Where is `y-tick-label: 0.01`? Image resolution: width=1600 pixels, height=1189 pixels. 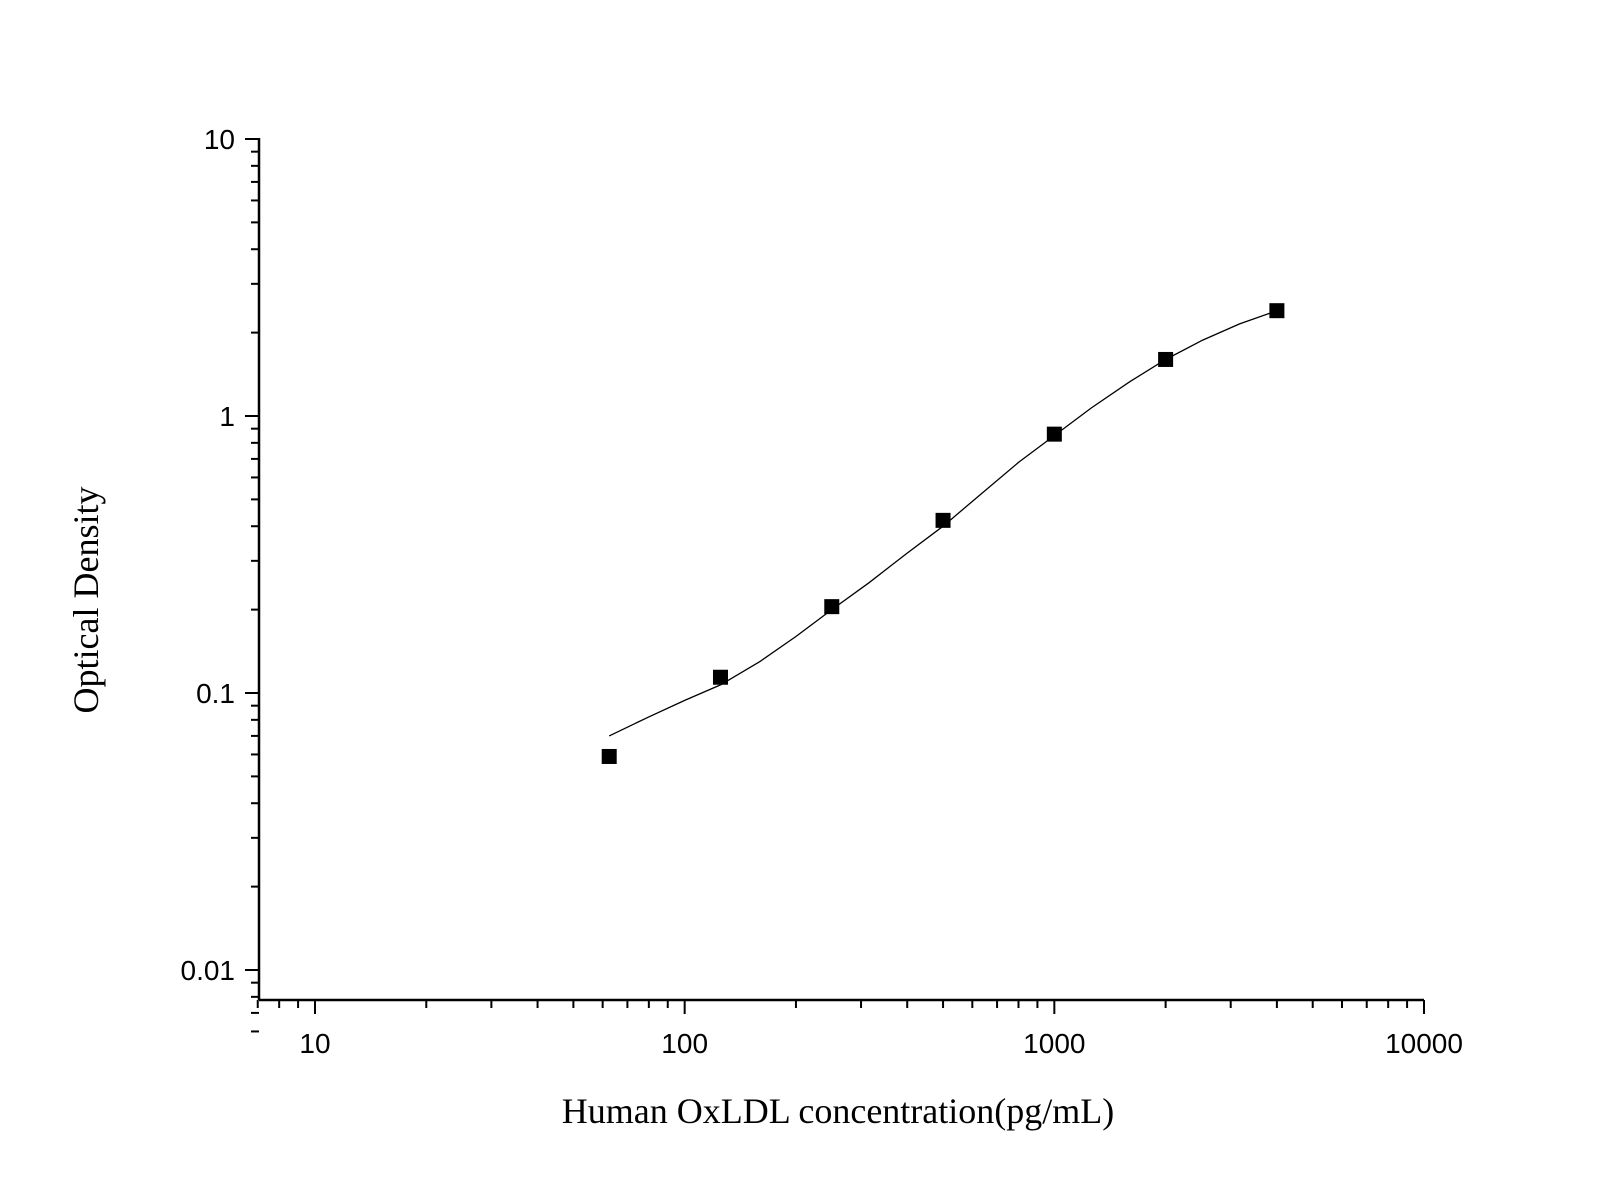
y-tick-label: 0.01 is located at coordinates (208, 970).